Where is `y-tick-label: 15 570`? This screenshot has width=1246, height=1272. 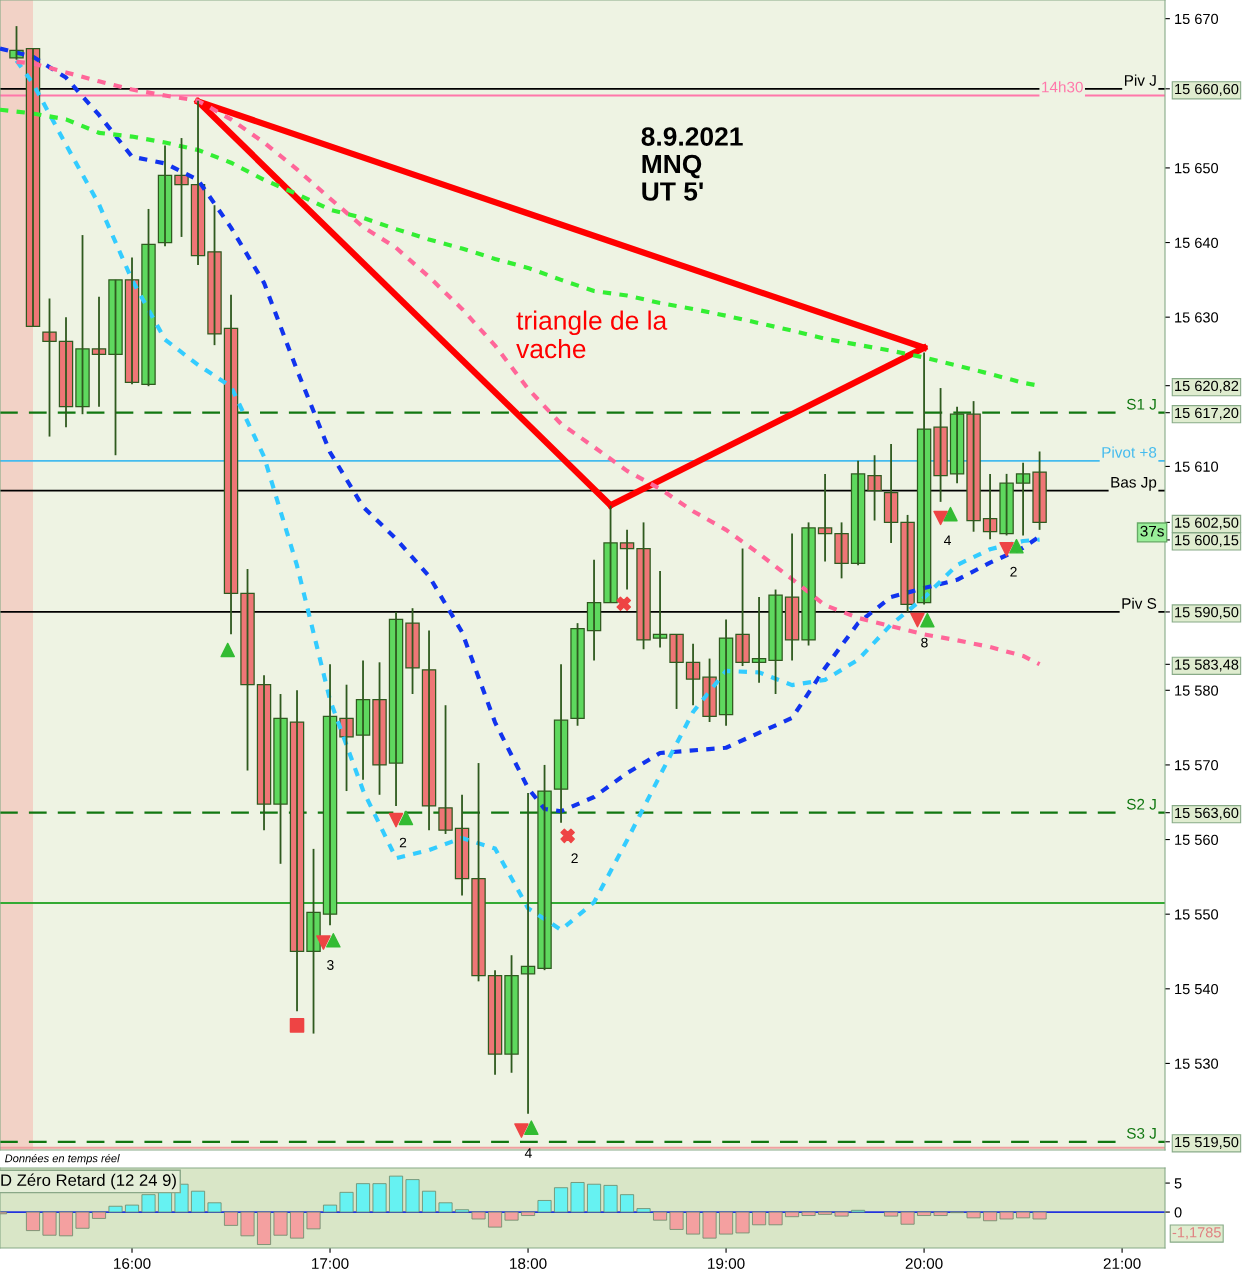 y-tick-label: 15 570 is located at coordinates (1197, 765).